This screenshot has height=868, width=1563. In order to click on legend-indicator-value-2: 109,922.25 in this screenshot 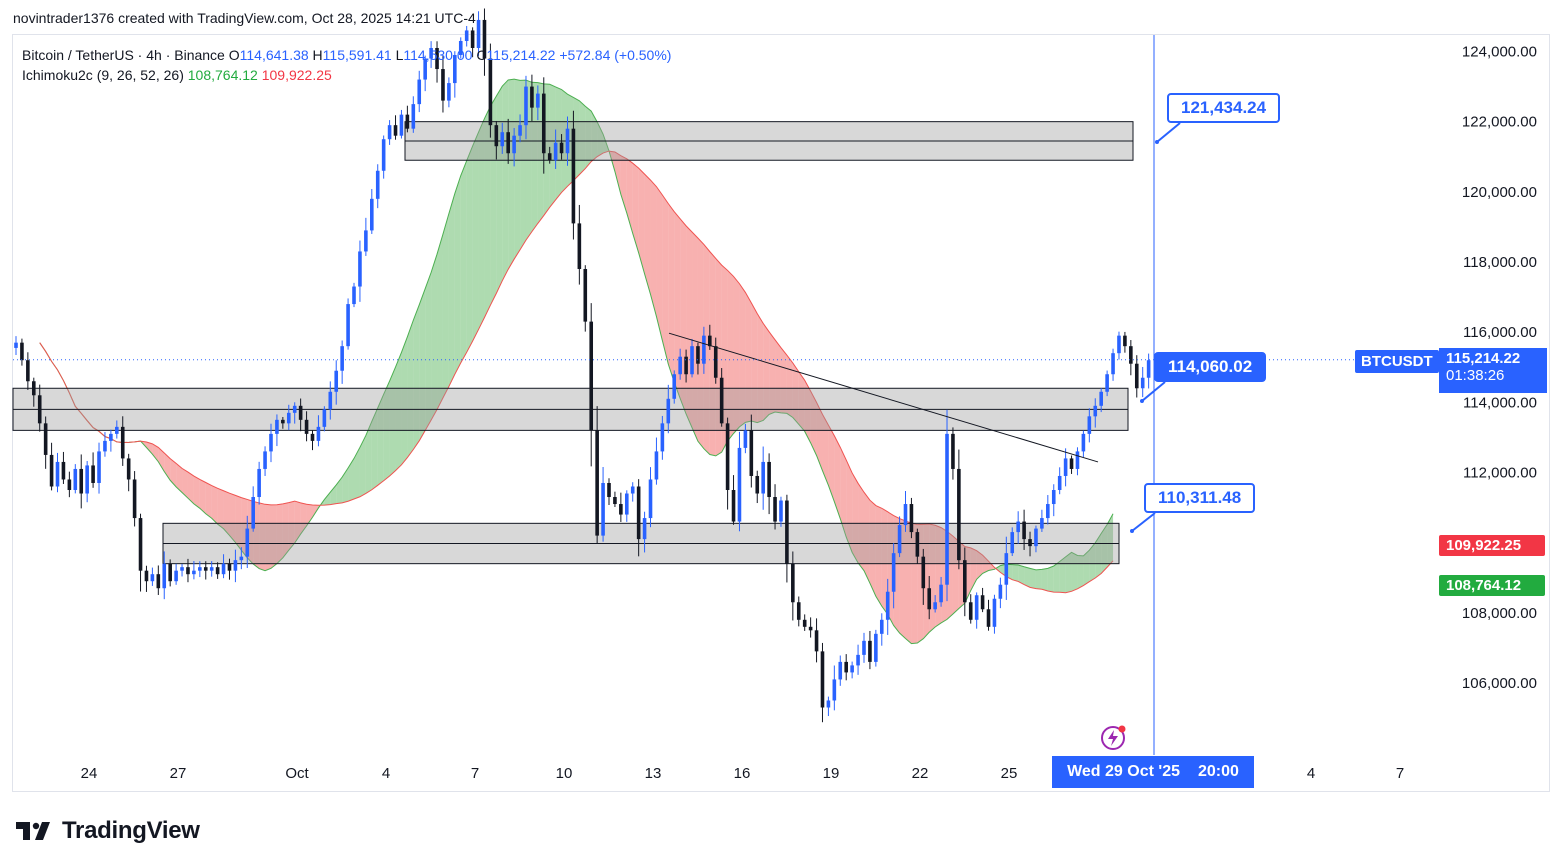, I will do `click(296, 75)`.